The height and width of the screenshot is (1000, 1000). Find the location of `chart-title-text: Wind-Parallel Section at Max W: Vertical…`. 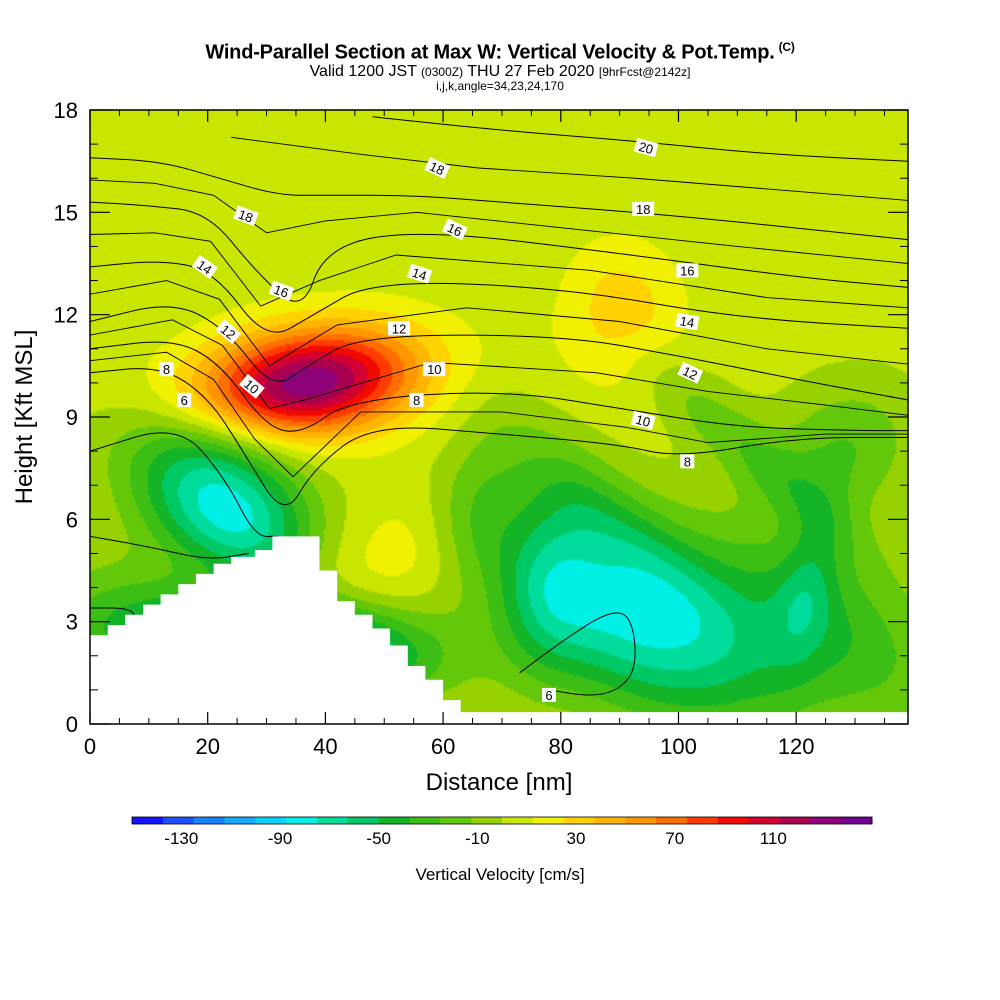

chart-title-text: Wind-Parallel Section at Max W: Vertical… is located at coordinates (490, 52).